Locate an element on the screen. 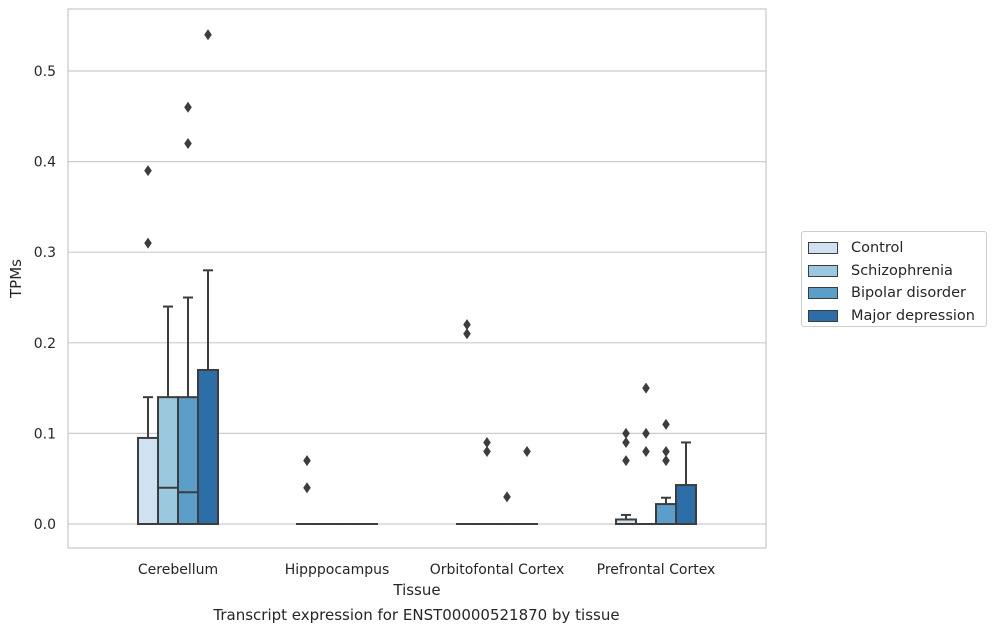 The height and width of the screenshot is (634, 997). x-tick-label: Prefrontal Cortex is located at coordinates (656, 570).